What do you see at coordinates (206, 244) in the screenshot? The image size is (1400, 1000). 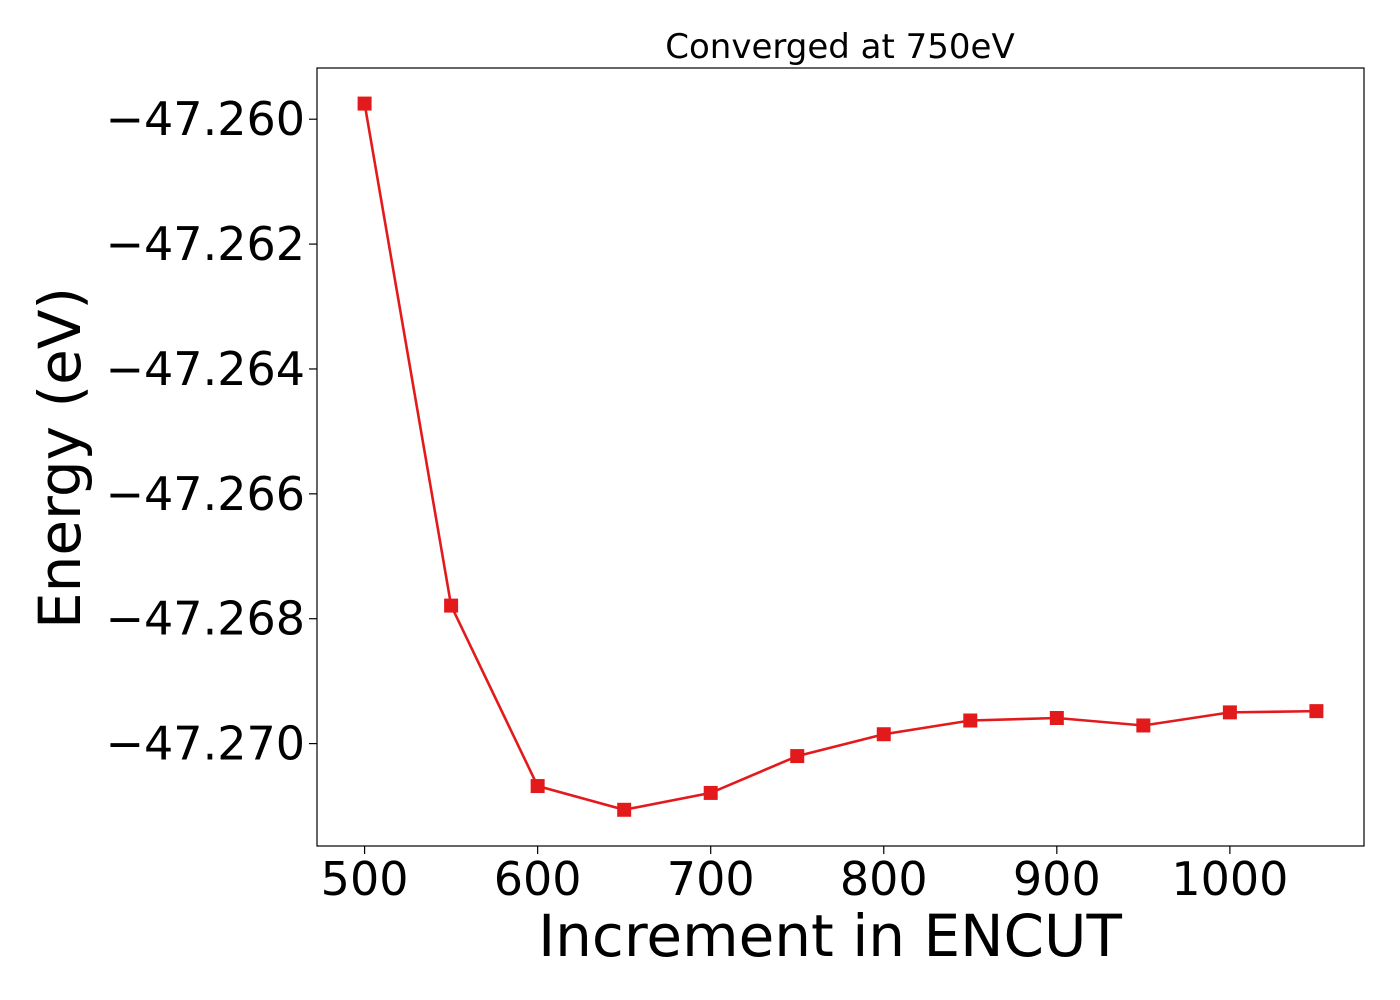 I see `y-tick-label: −47.262` at bounding box center [206, 244].